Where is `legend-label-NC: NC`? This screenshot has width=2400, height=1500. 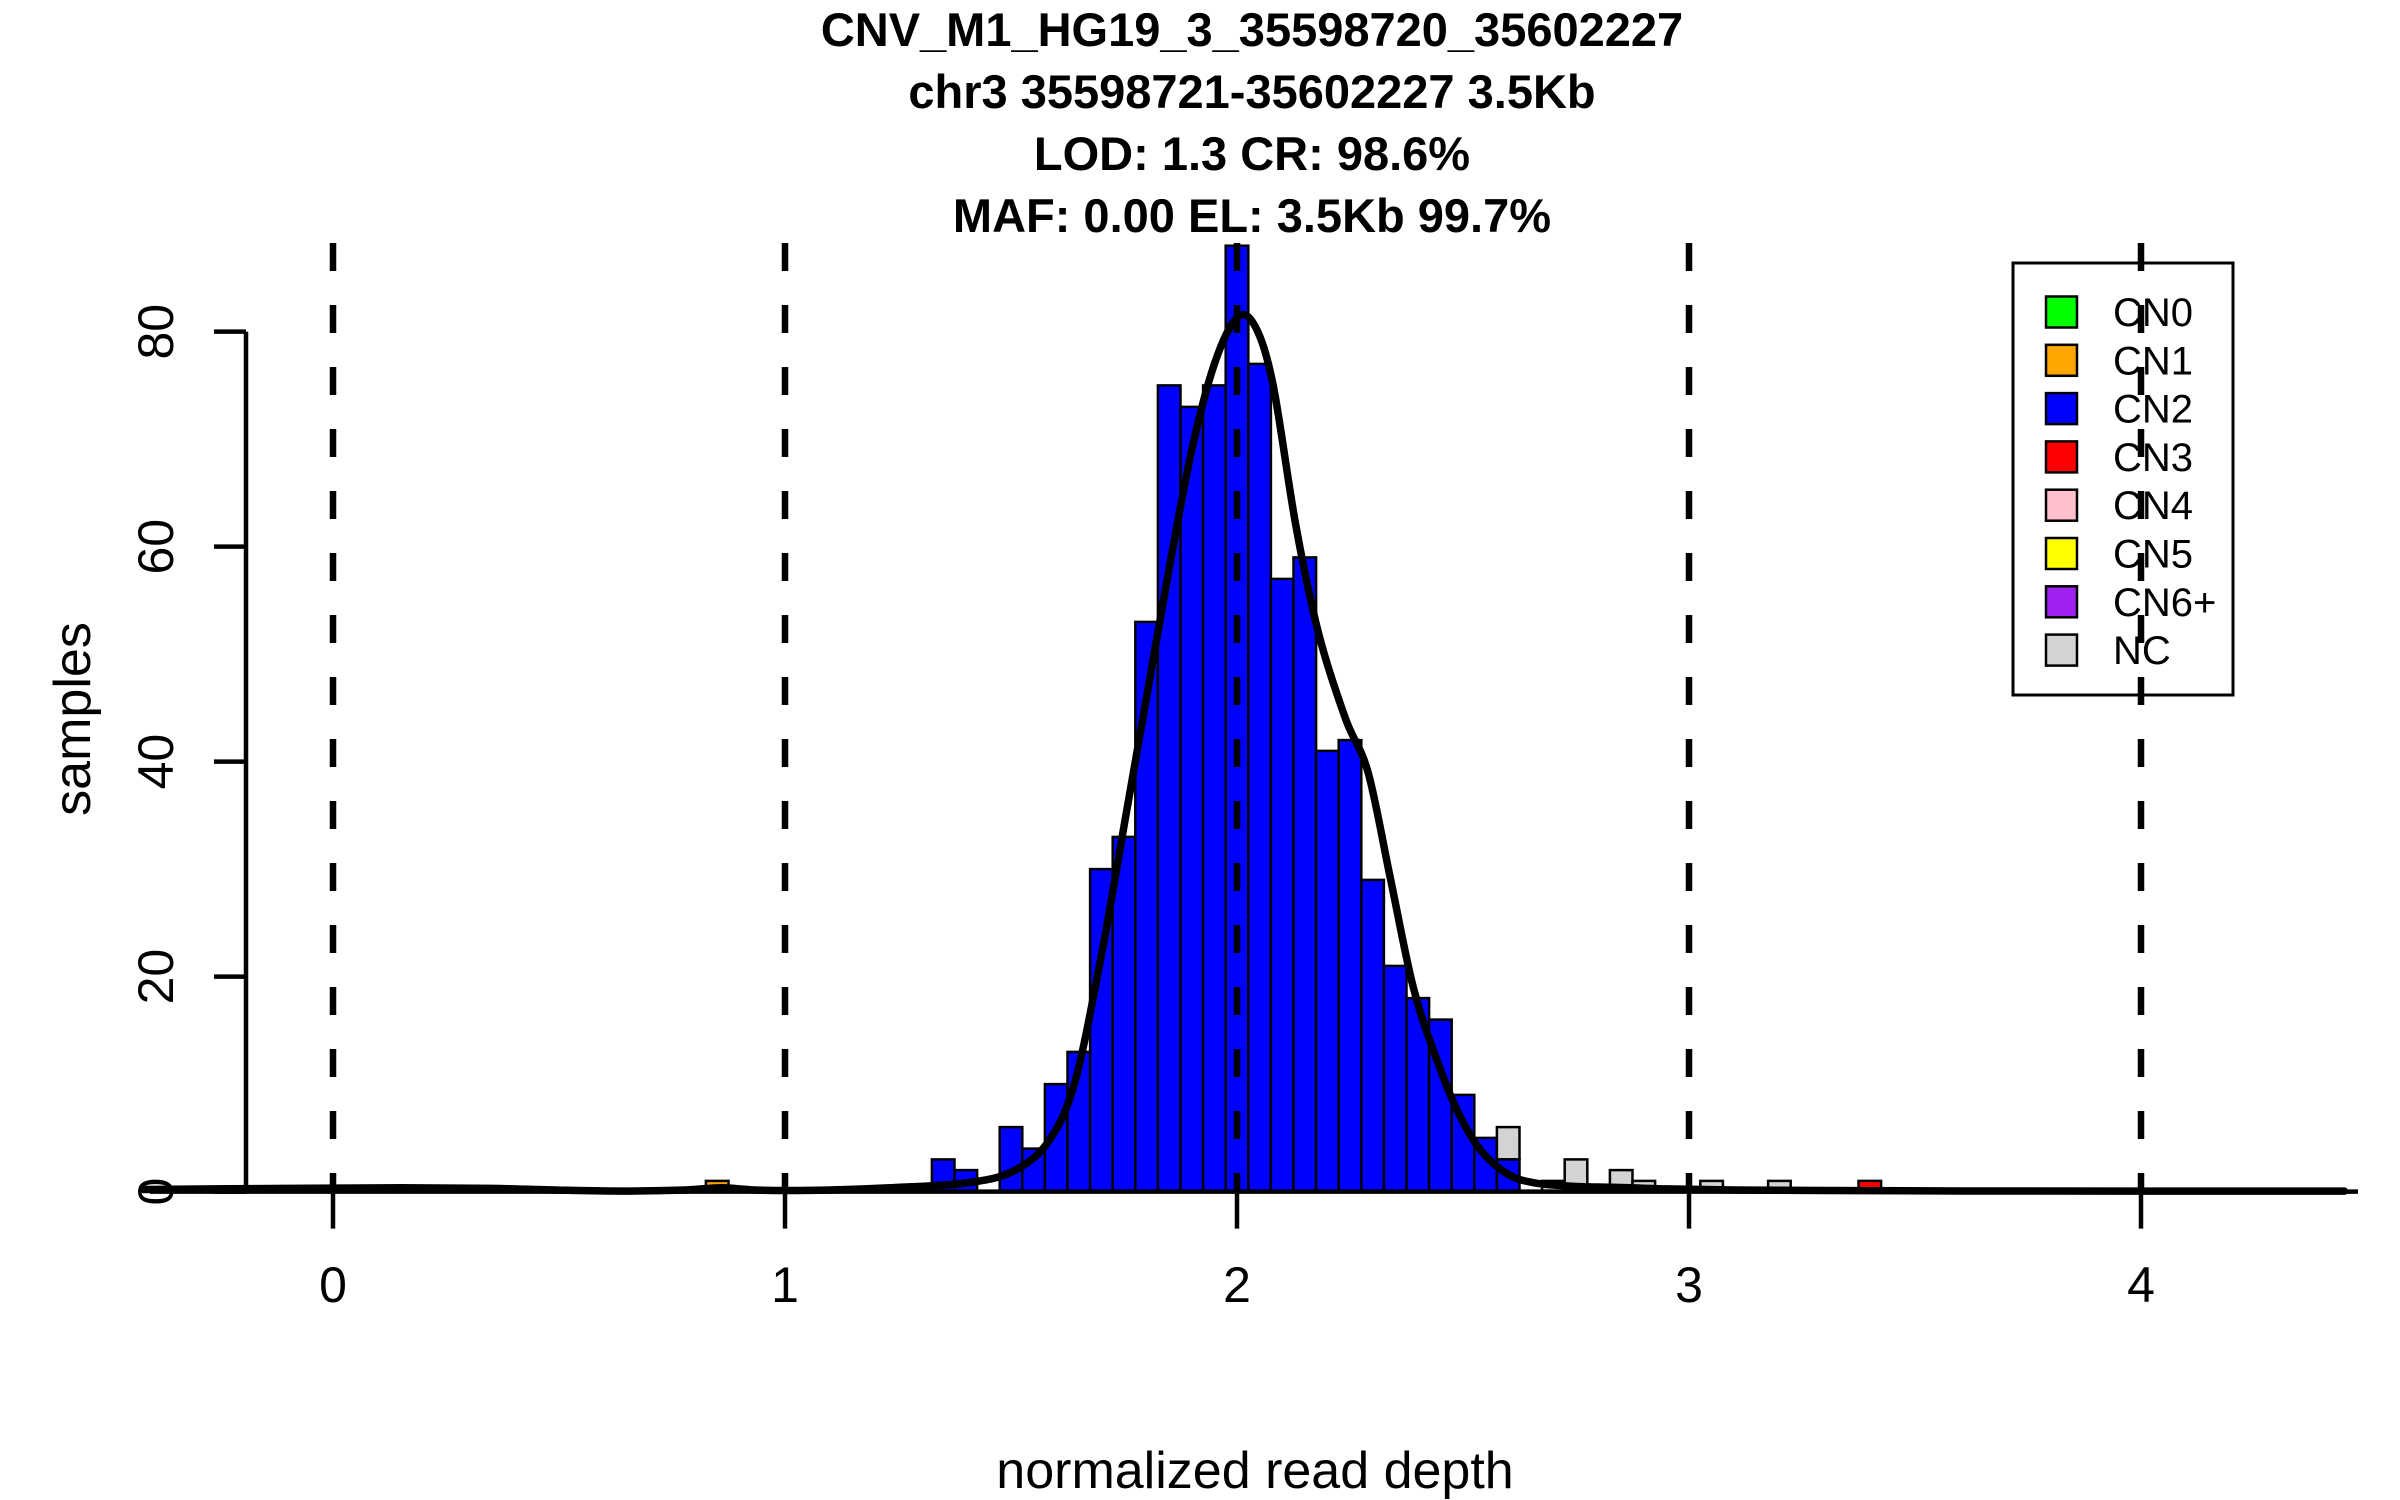
legend-label-NC: NC is located at coordinates (2142, 651).